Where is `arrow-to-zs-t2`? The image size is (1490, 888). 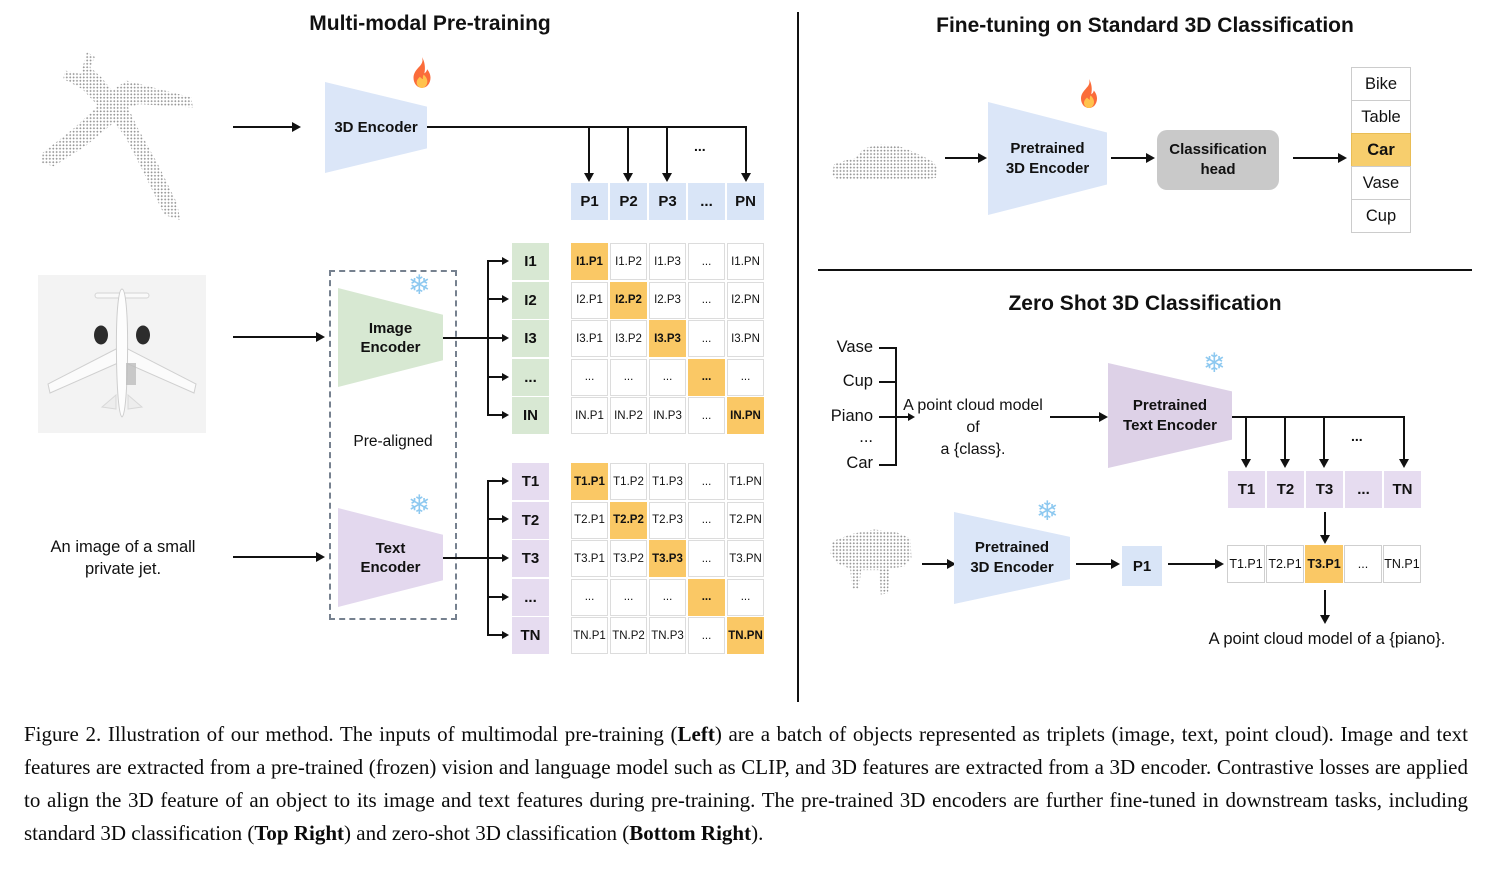
arrow-to-zs-t2 is located at coordinates (1285, 438).